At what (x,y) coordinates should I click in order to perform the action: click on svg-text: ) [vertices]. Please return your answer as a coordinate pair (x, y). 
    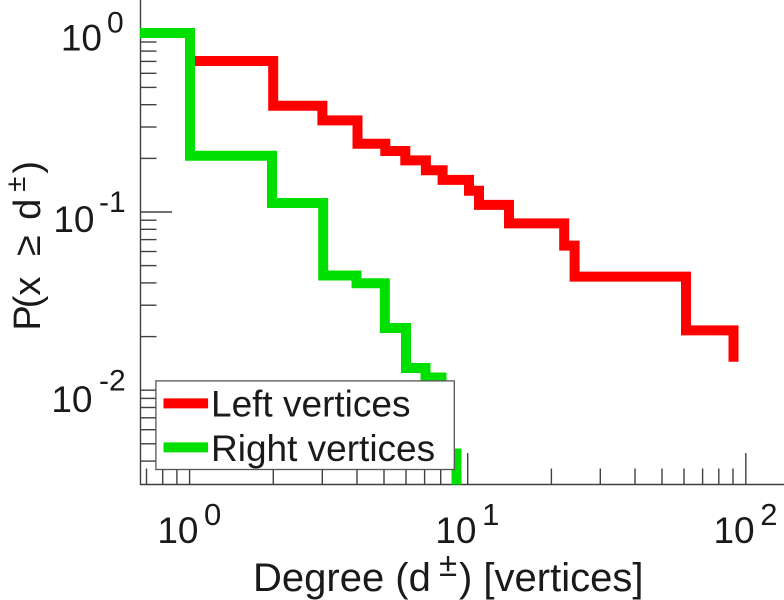
    Looking at the image, I should click on (551, 578).